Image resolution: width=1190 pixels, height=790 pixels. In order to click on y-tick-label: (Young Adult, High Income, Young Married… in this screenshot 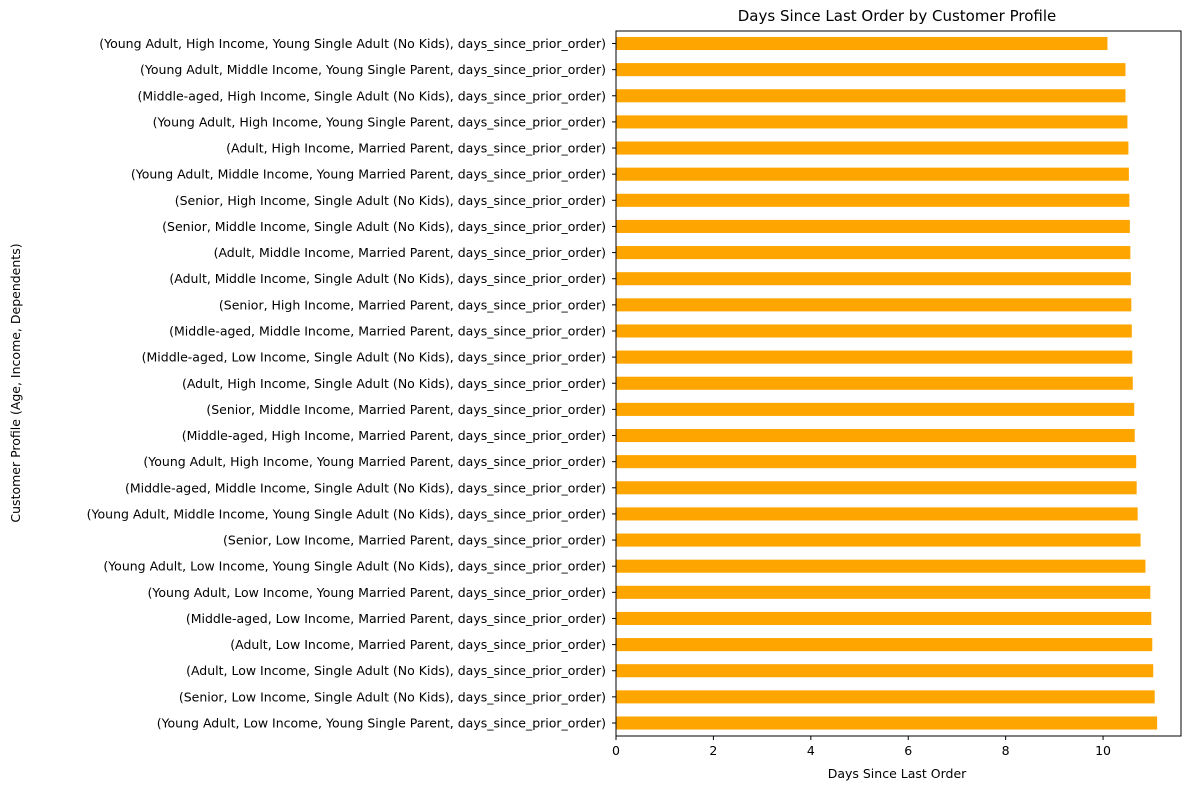, I will do `click(374, 461)`.